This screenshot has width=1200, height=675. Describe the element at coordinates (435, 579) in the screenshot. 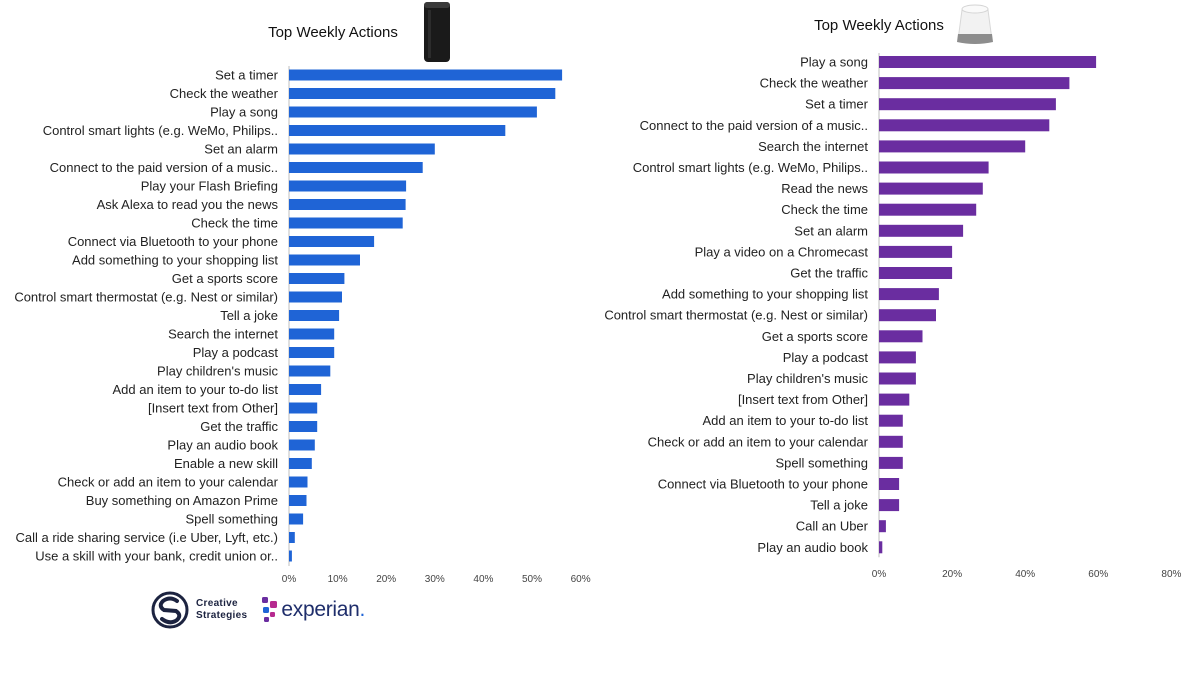

I see `echo-x-tick-label: 30%` at that location.